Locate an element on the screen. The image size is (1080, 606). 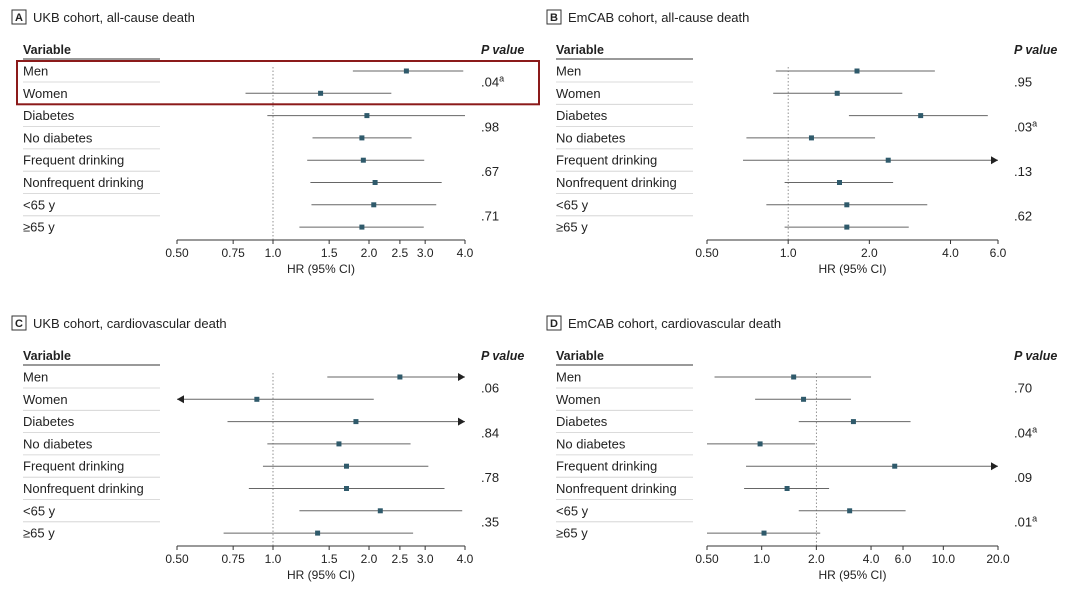
panel-letter: C is located at coordinates (19, 324).